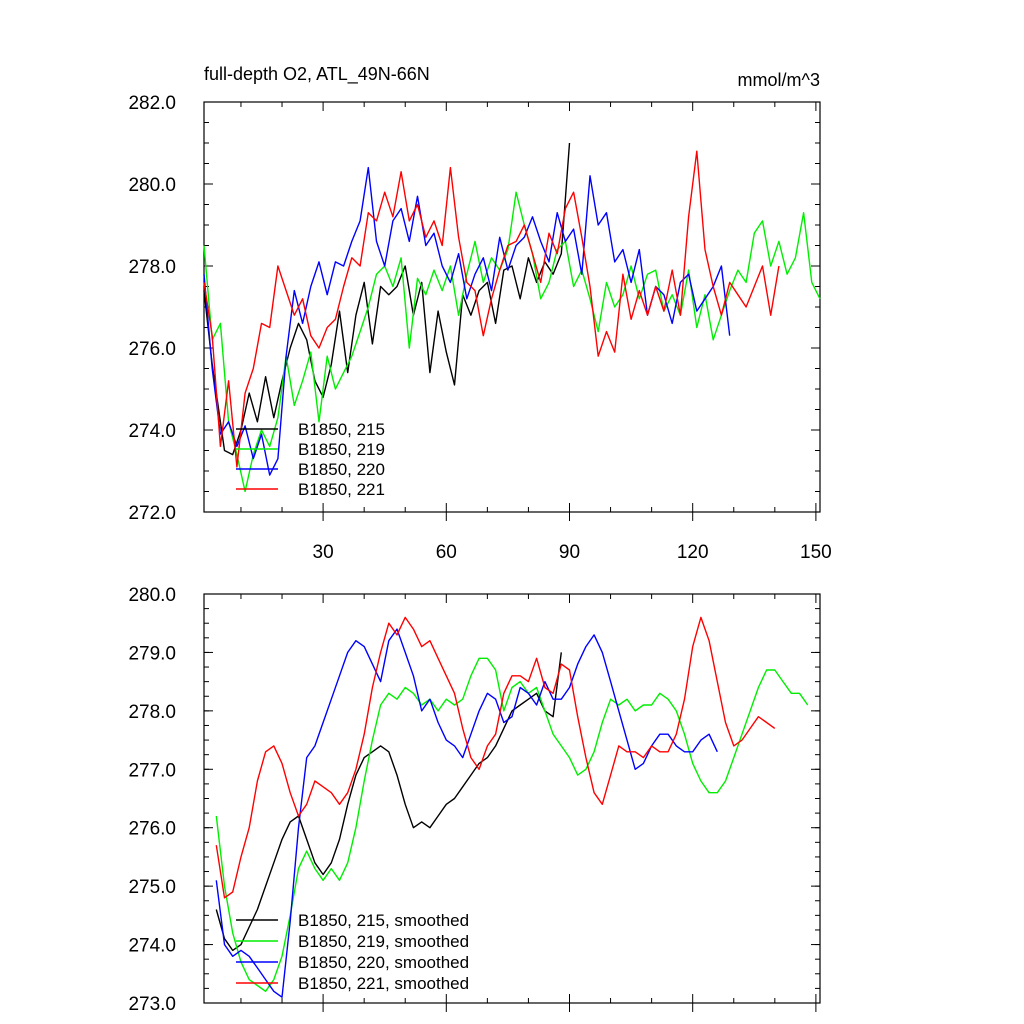  Describe the element at coordinates (152, 185) in the screenshot. I see `top-ytick-label: 280.0` at that location.